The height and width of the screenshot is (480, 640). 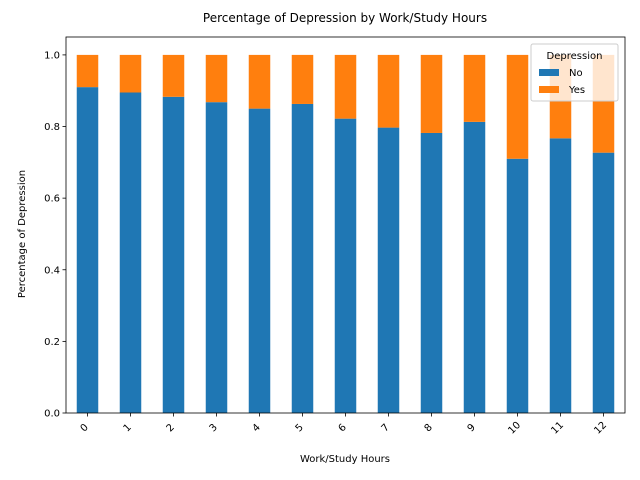 I want to click on y-tick-label: 0.4, so click(x=52, y=270).